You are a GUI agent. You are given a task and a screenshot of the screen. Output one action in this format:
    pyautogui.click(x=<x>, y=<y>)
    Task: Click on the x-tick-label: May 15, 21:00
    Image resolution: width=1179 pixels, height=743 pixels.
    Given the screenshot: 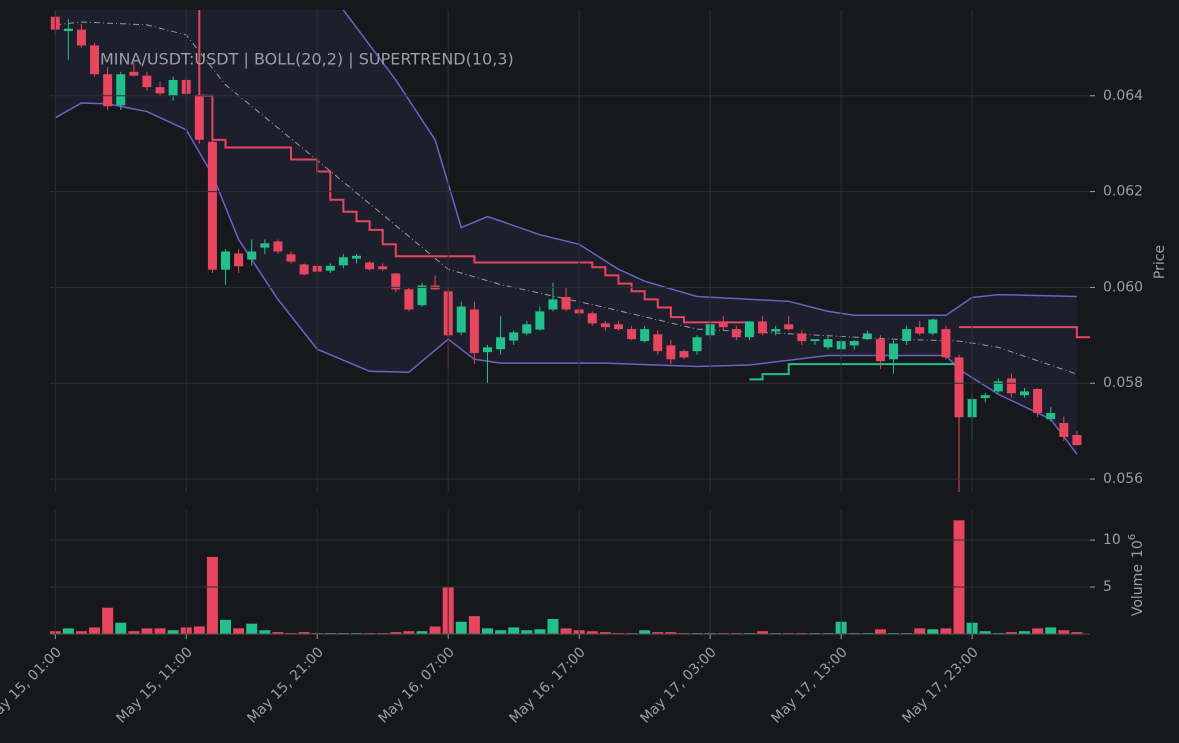 What is the action you would take?
    pyautogui.click(x=286, y=685)
    